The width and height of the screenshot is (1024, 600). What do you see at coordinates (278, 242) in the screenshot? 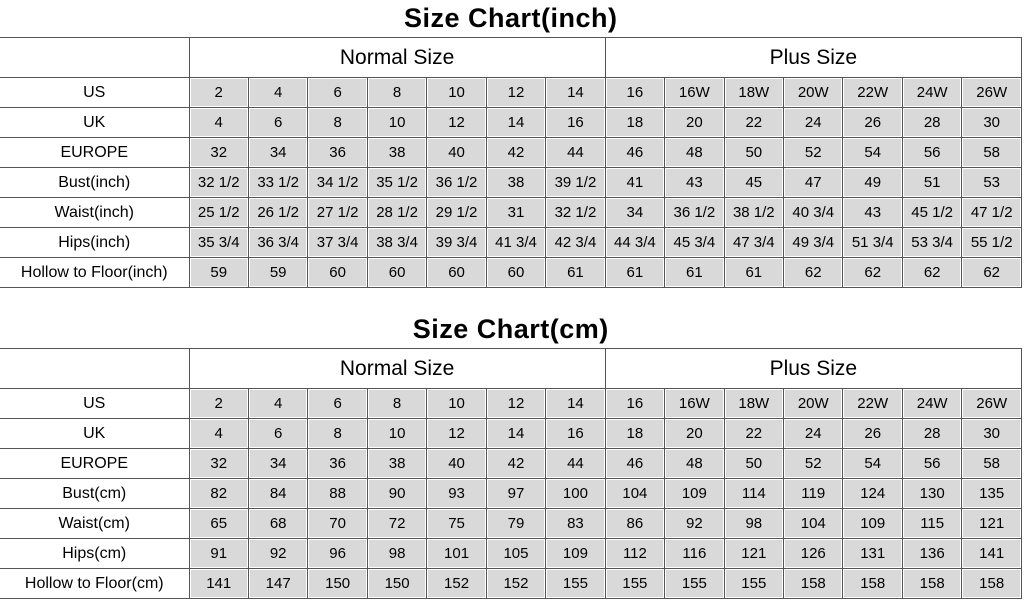
I see `size-cell: 36 3/4` at bounding box center [278, 242].